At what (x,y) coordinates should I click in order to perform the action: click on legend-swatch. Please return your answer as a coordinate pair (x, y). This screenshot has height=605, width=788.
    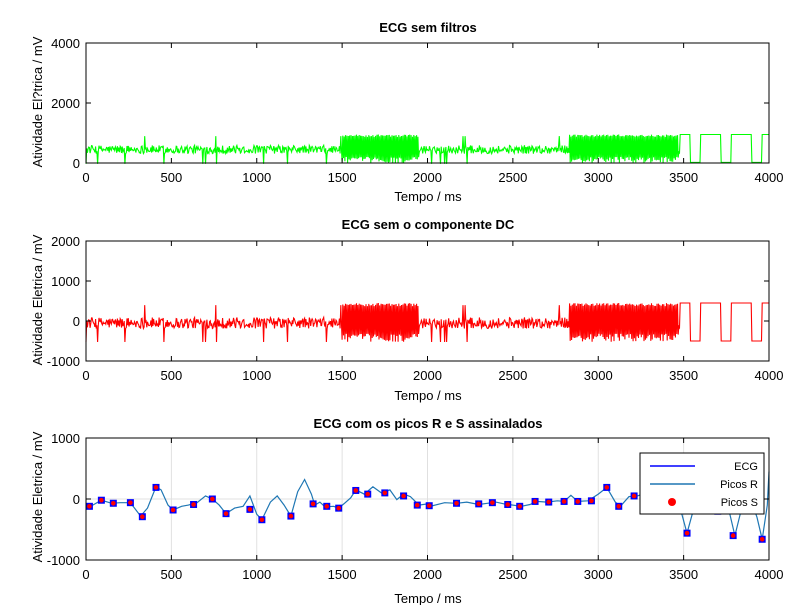
    Looking at the image, I should click on (672, 502).